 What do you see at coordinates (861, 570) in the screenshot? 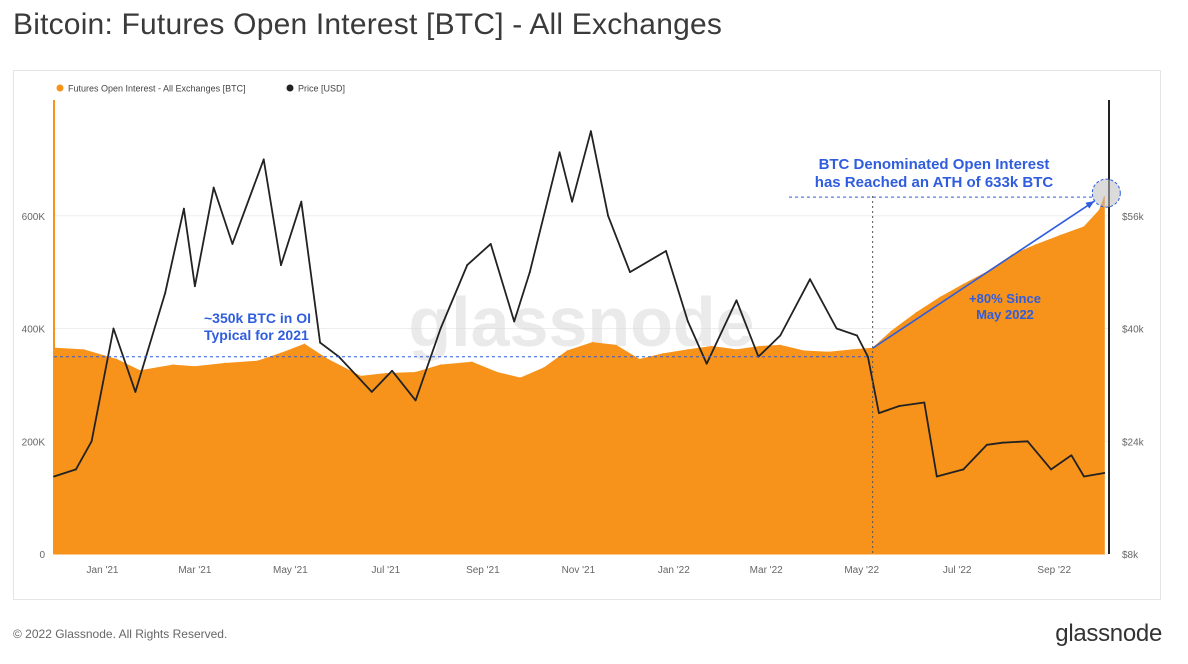
I see `x-tick-8: May '22` at bounding box center [861, 570].